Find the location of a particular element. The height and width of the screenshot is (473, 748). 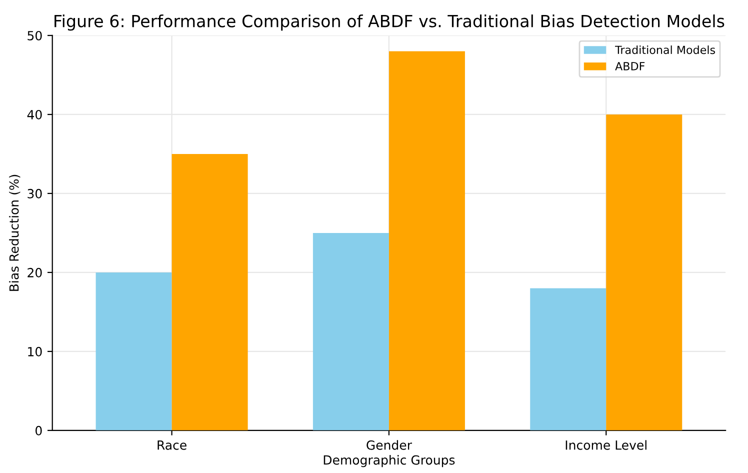

chart-title: Figure 6: Performance Comparison of ABDF vs. Traditional Bias Detection Models is located at coordinates (389, 22).